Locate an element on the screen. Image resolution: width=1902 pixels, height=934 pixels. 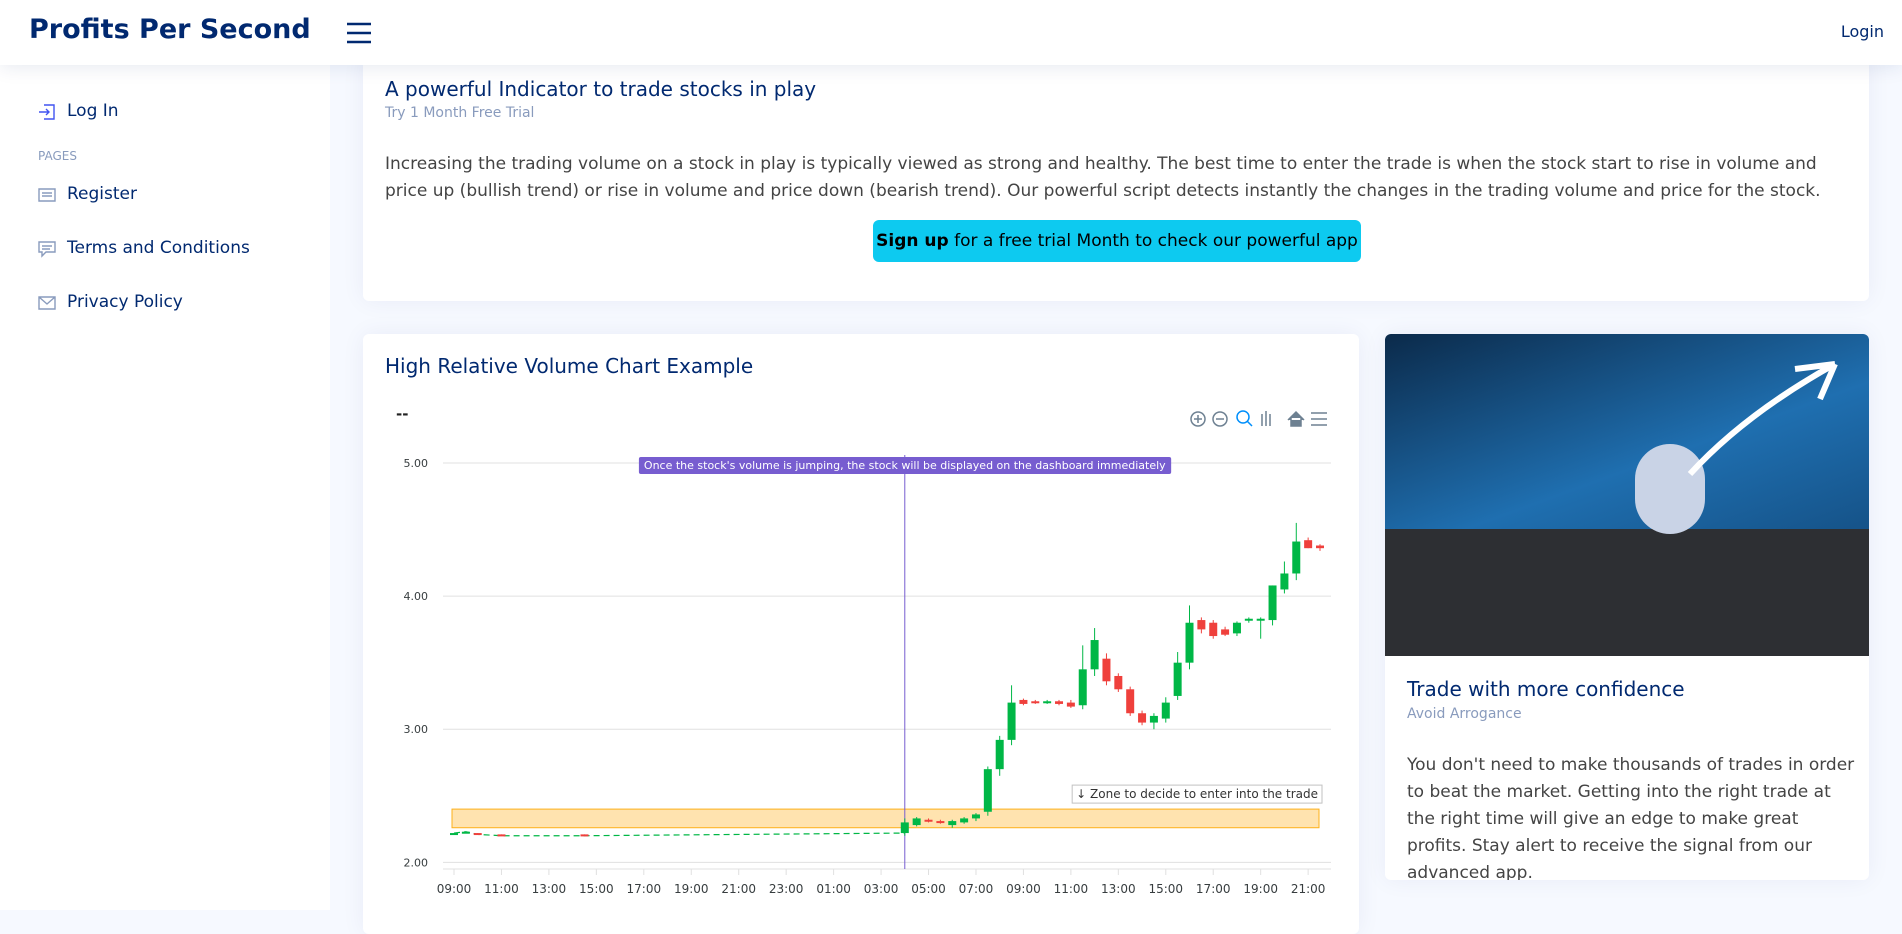
brand: Profits Per Second is located at coordinates (170, 29).